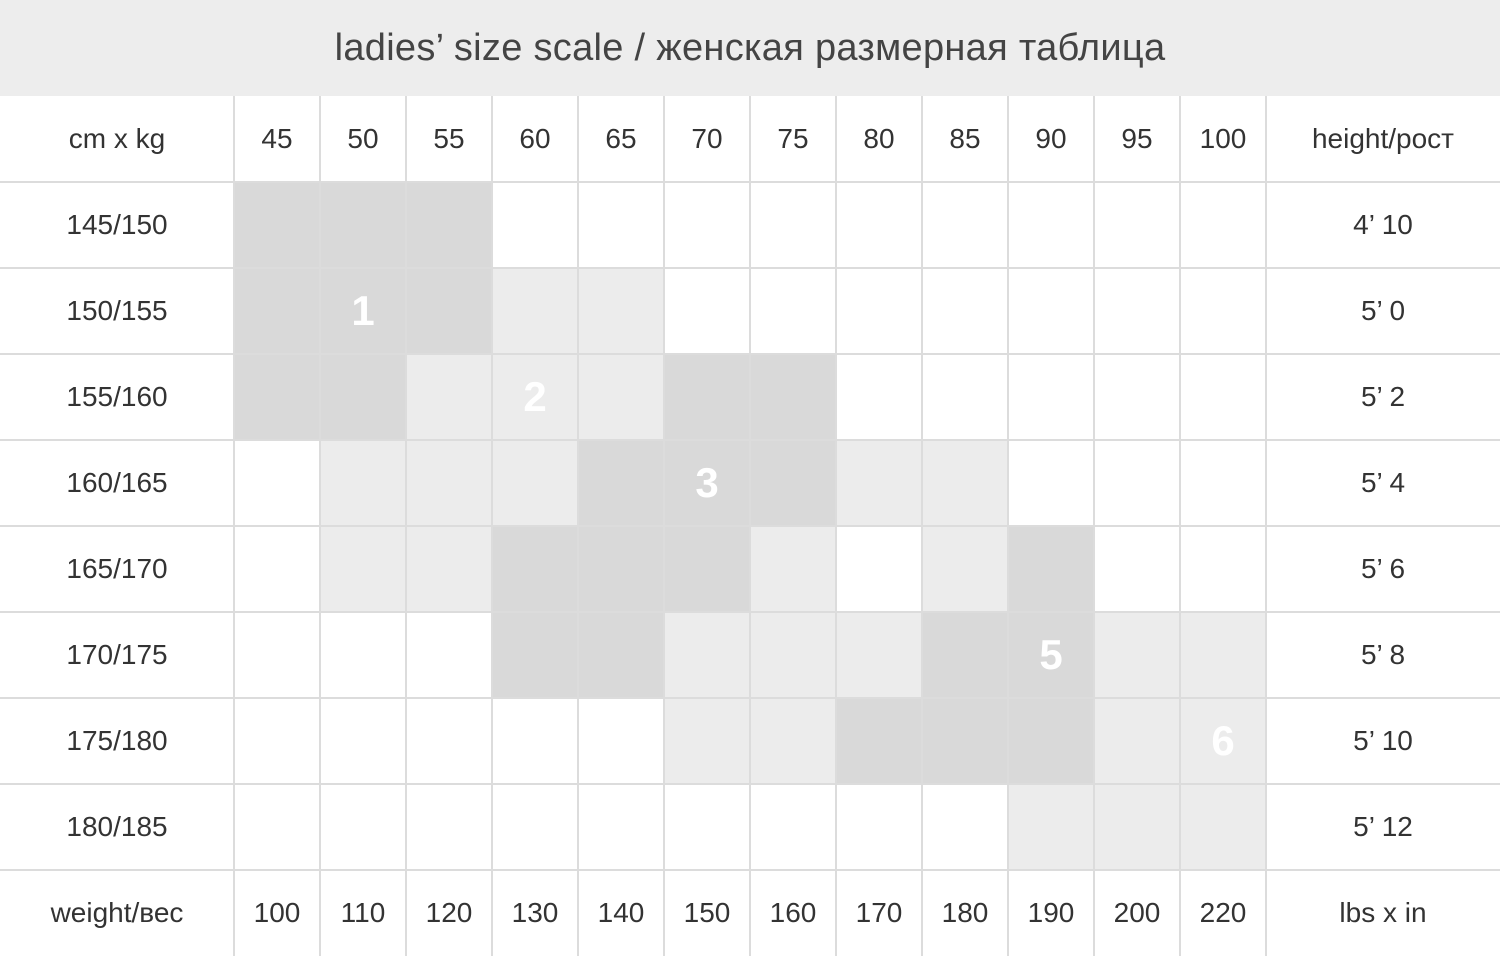 This screenshot has width=1500, height=958. What do you see at coordinates (879, 912) in the screenshot?
I see `lbs-footer: 170` at bounding box center [879, 912].